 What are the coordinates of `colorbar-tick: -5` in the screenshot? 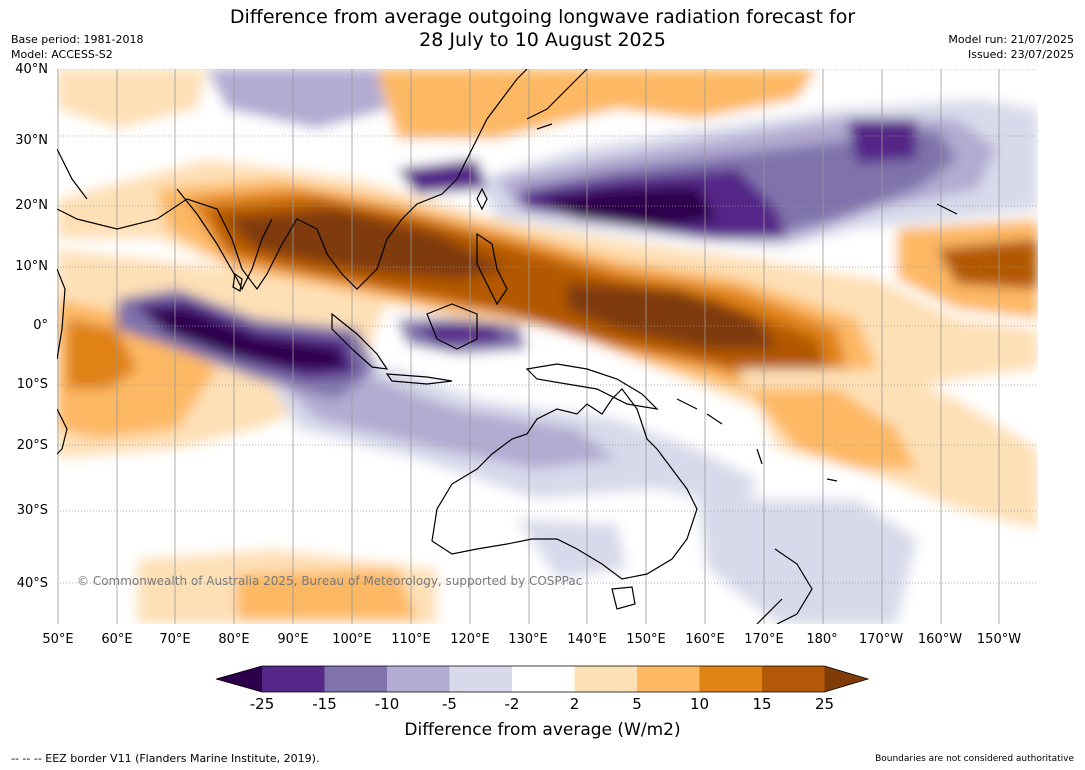 It's located at (449, 704).